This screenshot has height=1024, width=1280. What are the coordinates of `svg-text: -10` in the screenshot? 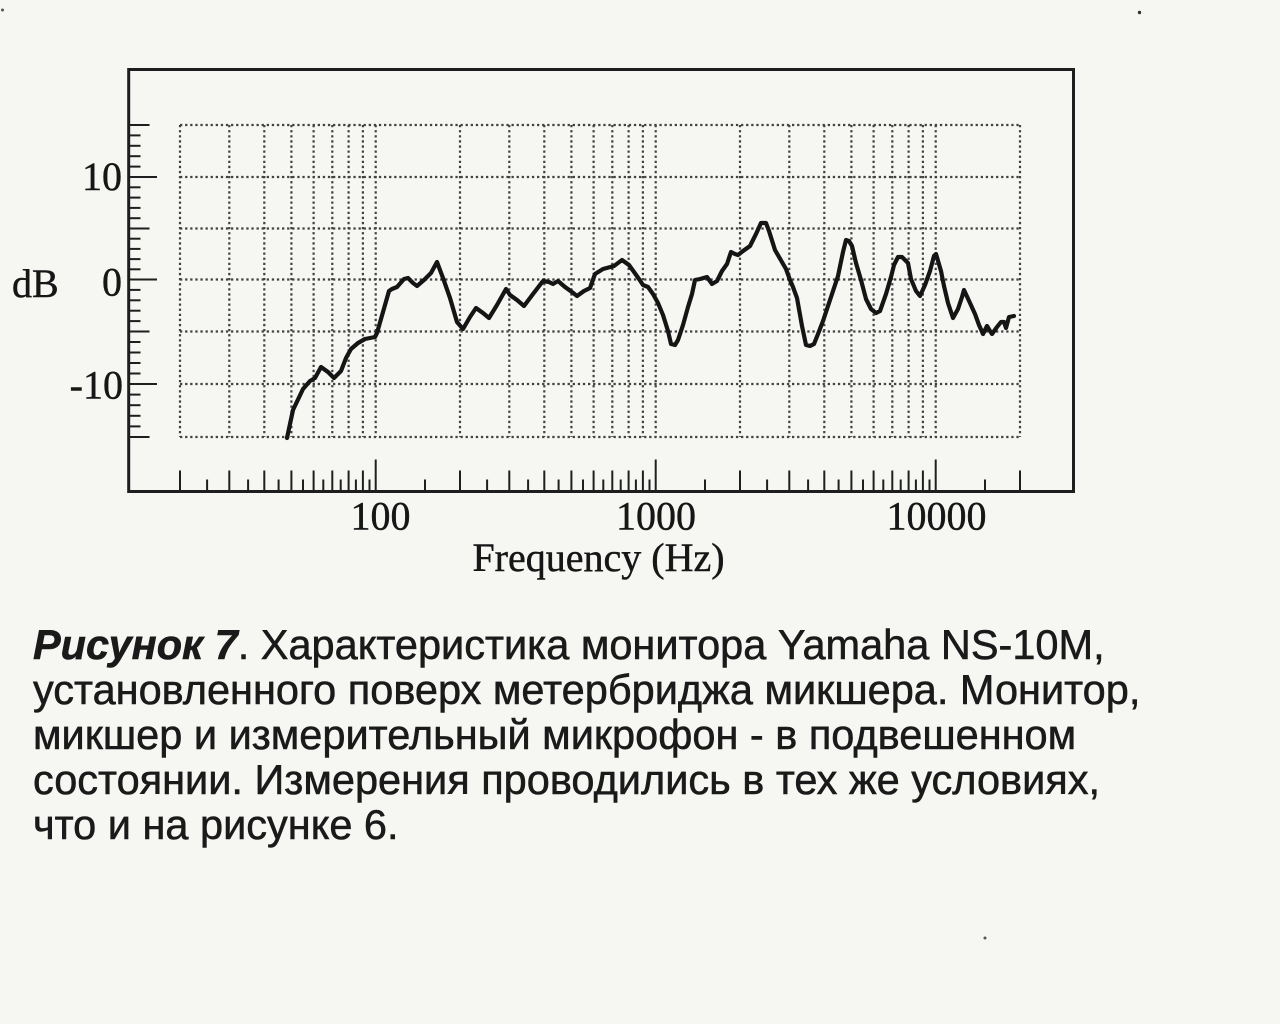 It's located at (96, 385).